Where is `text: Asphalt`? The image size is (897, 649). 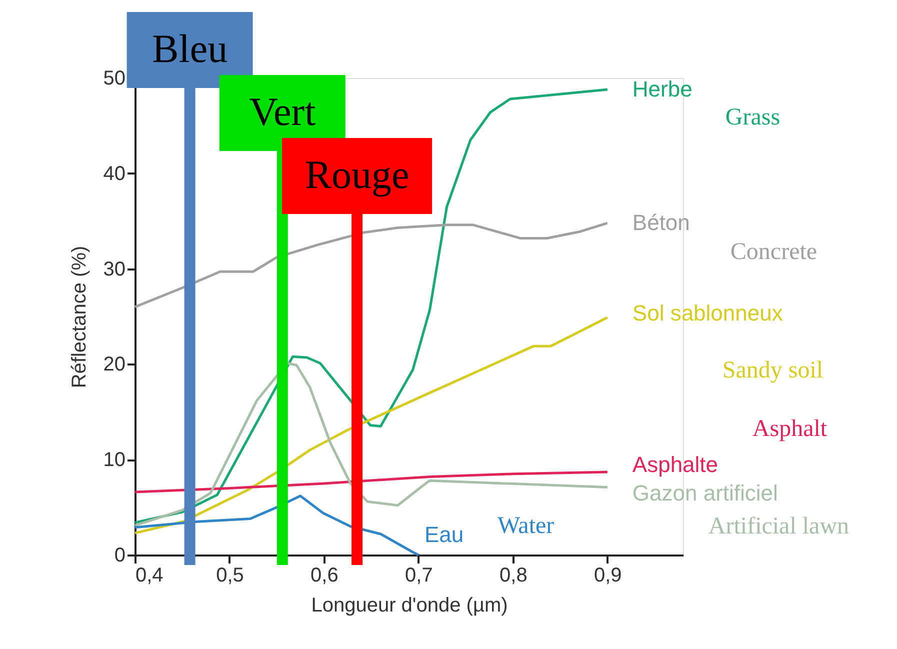
text: Asphalt is located at coordinates (790, 429).